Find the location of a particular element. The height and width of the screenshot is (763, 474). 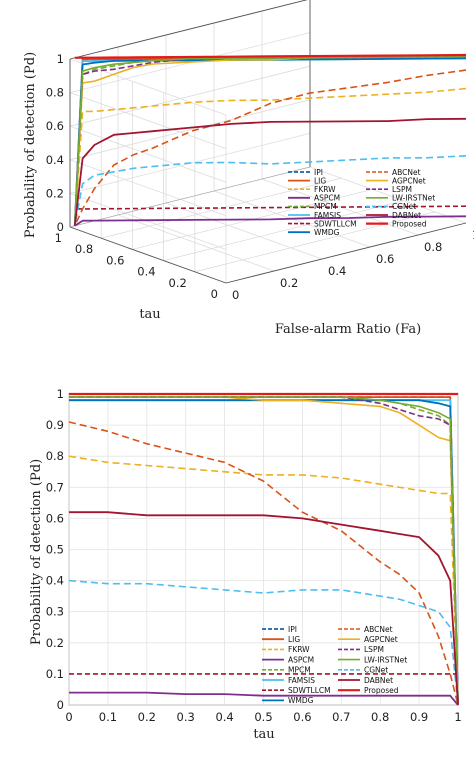

bottom-y-tick-label: 0.1 is located at coordinates (55, 674).